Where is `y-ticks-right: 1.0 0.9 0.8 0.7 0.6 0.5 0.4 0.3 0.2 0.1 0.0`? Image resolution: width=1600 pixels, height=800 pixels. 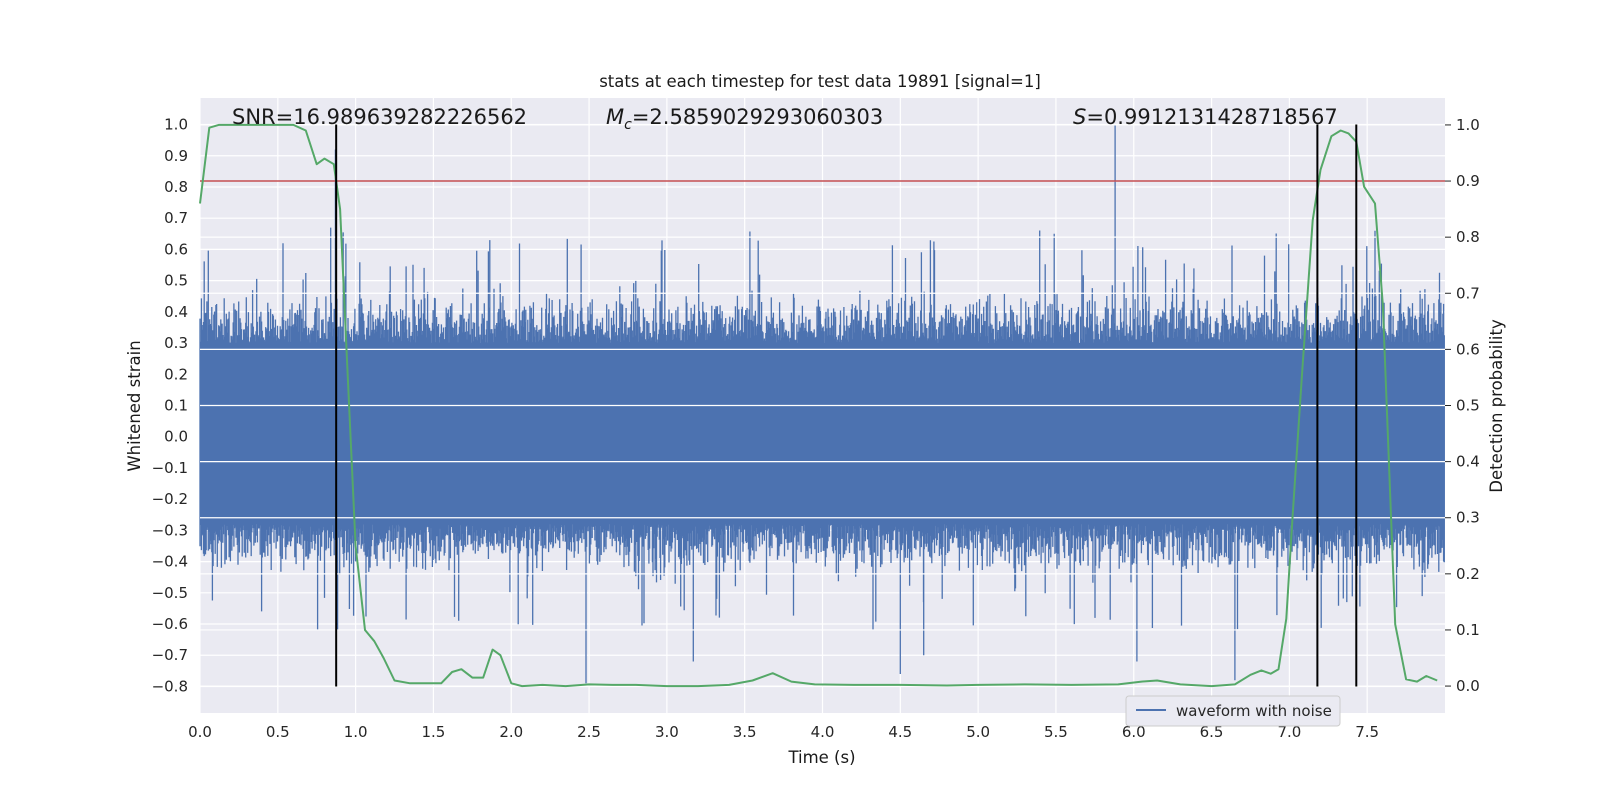 y-ticks-right: 1.0 0.9 0.8 0.7 0.6 0.5 0.4 0.3 0.2 0.1 0.0 is located at coordinates (1462, 405).